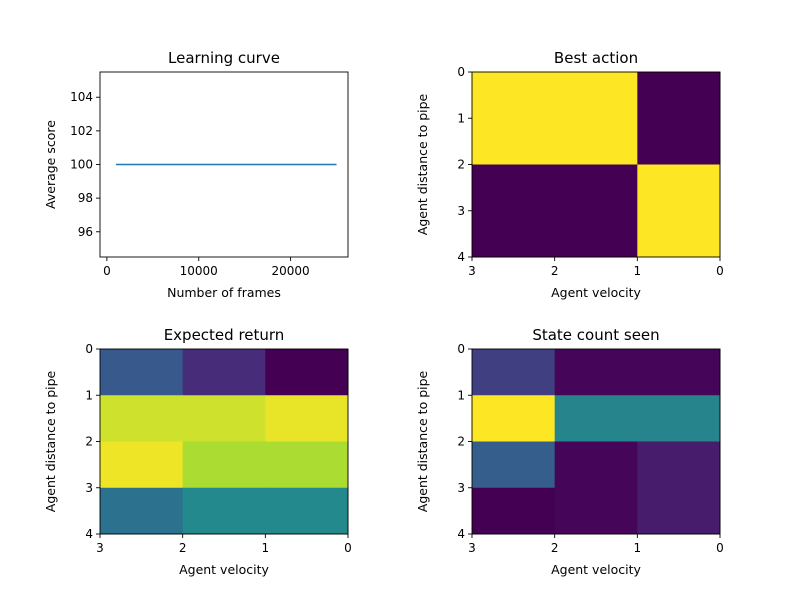 The width and height of the screenshot is (800, 600). I want to click on state-count-title: State count seen, so click(595, 335).